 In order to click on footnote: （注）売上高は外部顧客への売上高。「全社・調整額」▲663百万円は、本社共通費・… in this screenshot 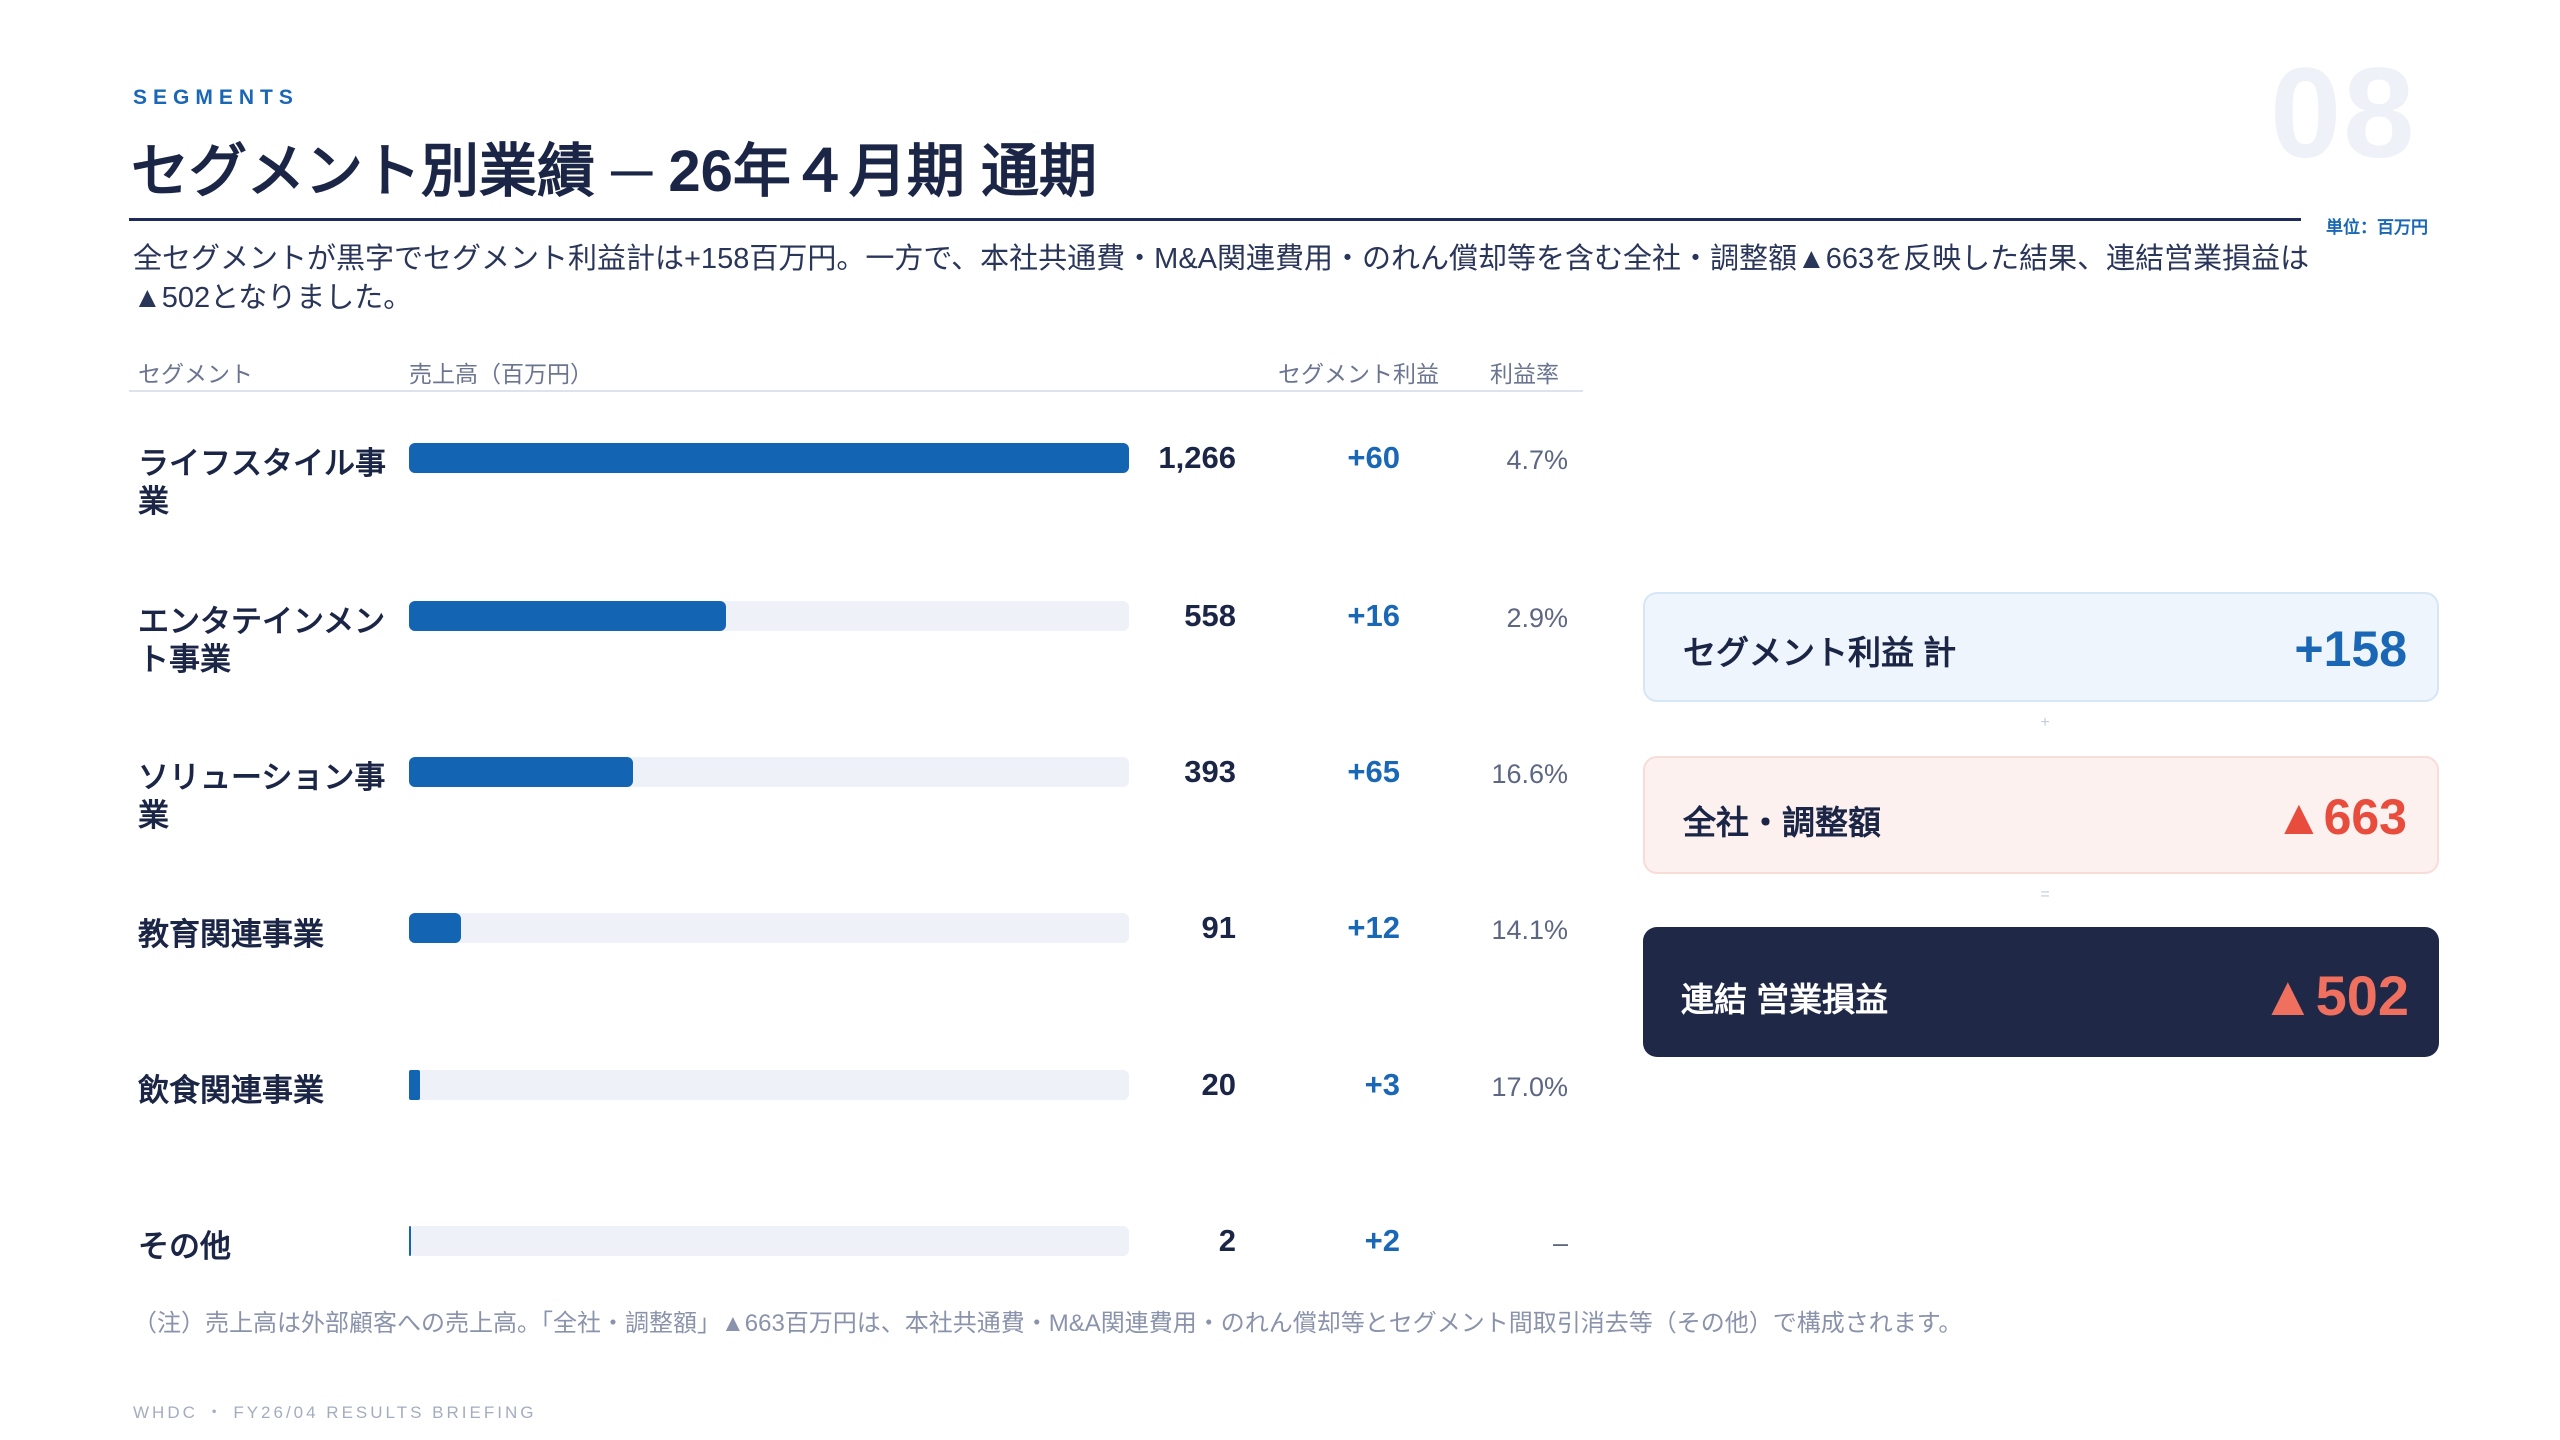, I will do `click(1048, 1323)`.